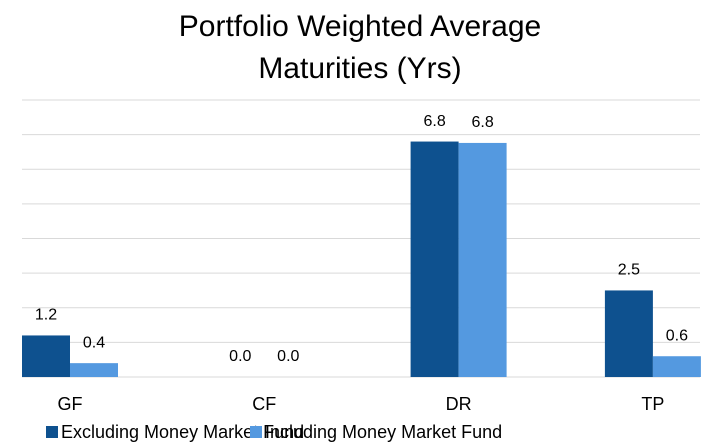 Image resolution: width=719 pixels, height=445 pixels. Describe the element at coordinates (264, 404) in the screenshot. I see `x-tick-label: CF` at that location.